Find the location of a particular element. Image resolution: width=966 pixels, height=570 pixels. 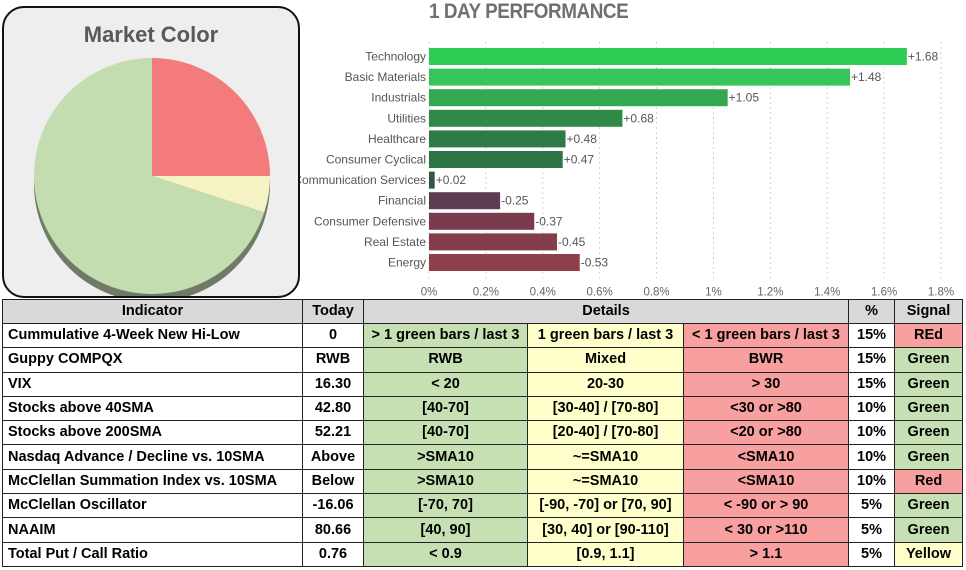

chart-title: 1 DAY PERFORMANCE is located at coordinates (529, 11).